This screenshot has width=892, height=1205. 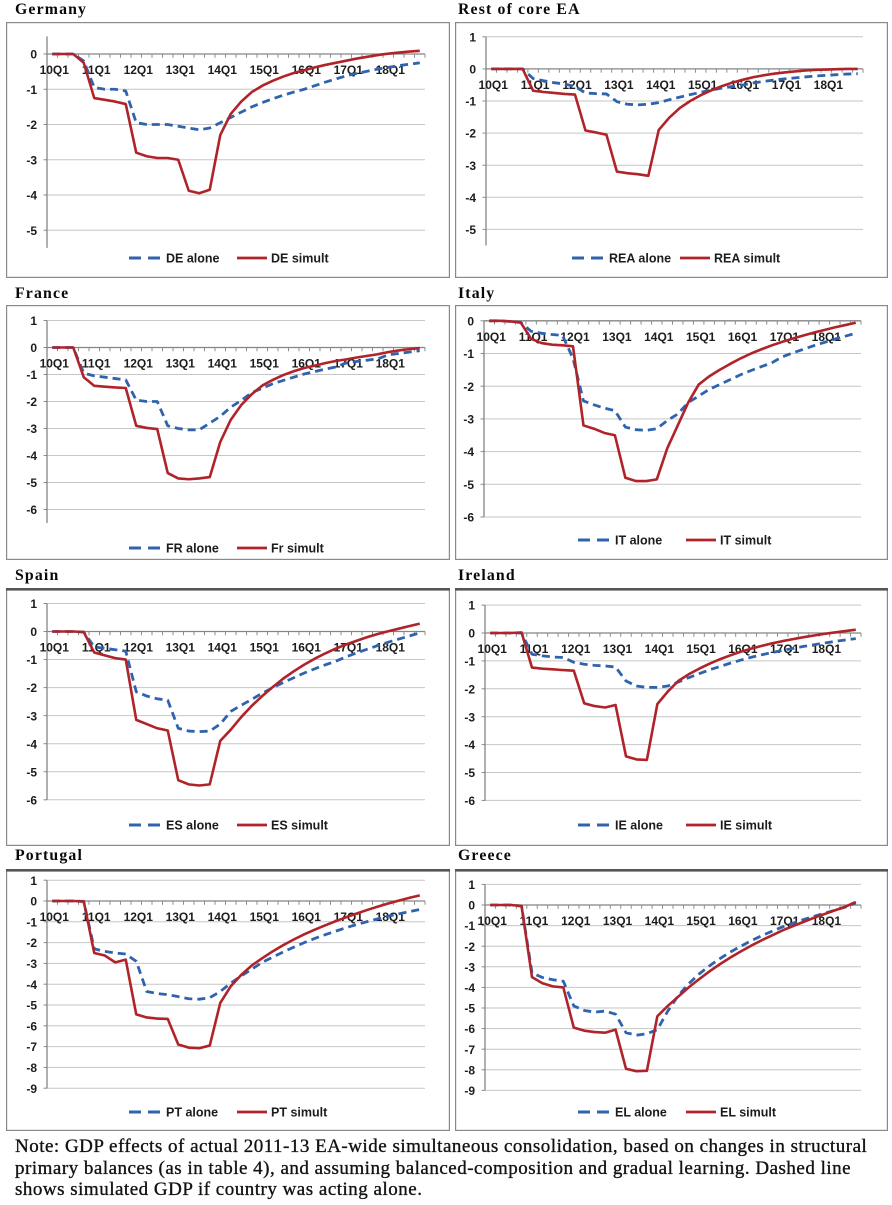 What do you see at coordinates (300, 258) in the screenshot?
I see `svg-text: DE simult` at bounding box center [300, 258].